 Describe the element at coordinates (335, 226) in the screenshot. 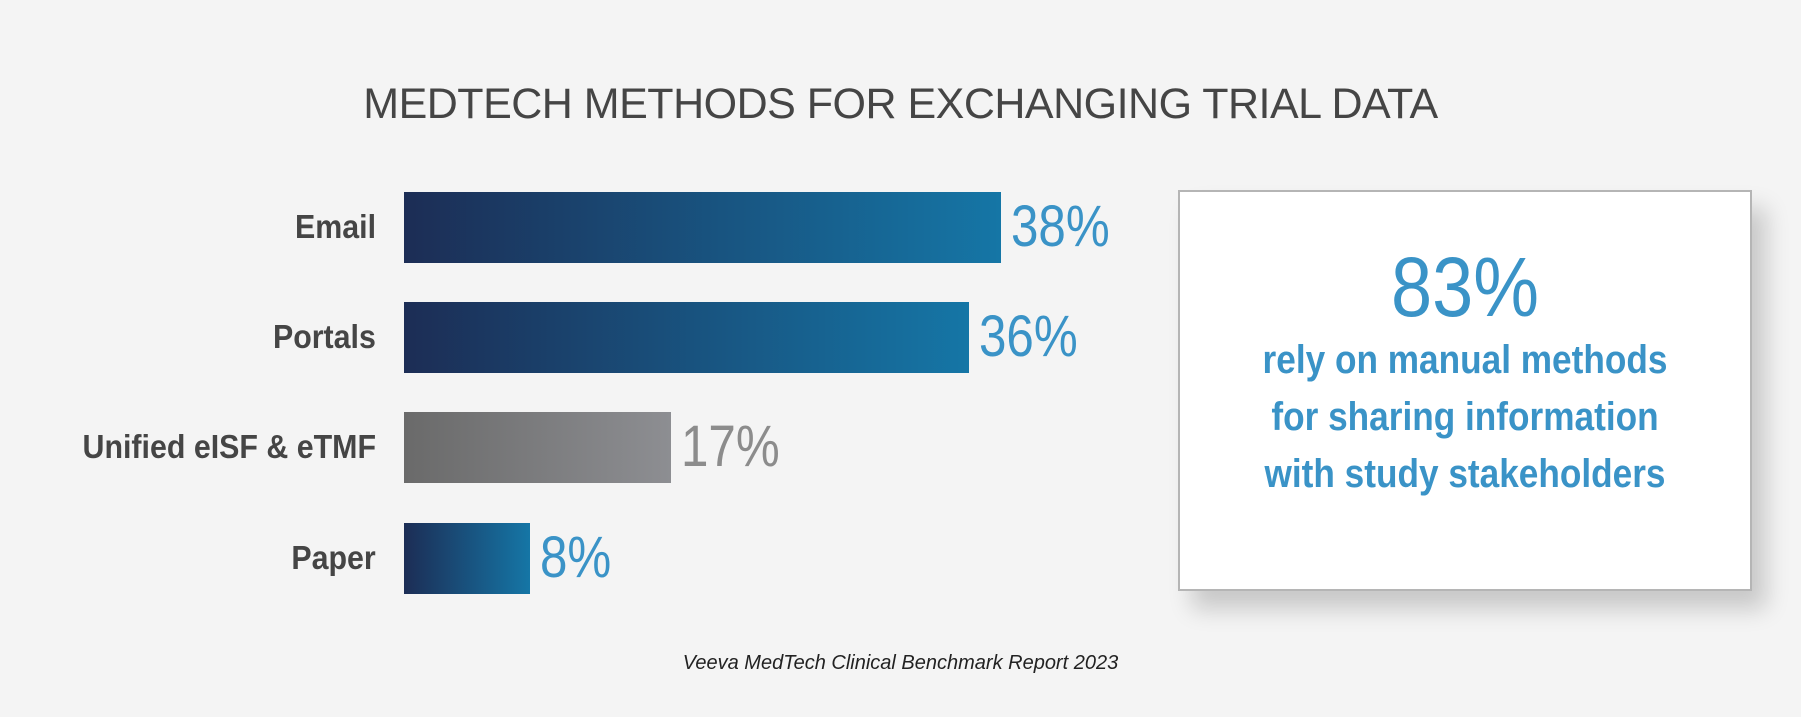

I see `category-label: Email` at that location.